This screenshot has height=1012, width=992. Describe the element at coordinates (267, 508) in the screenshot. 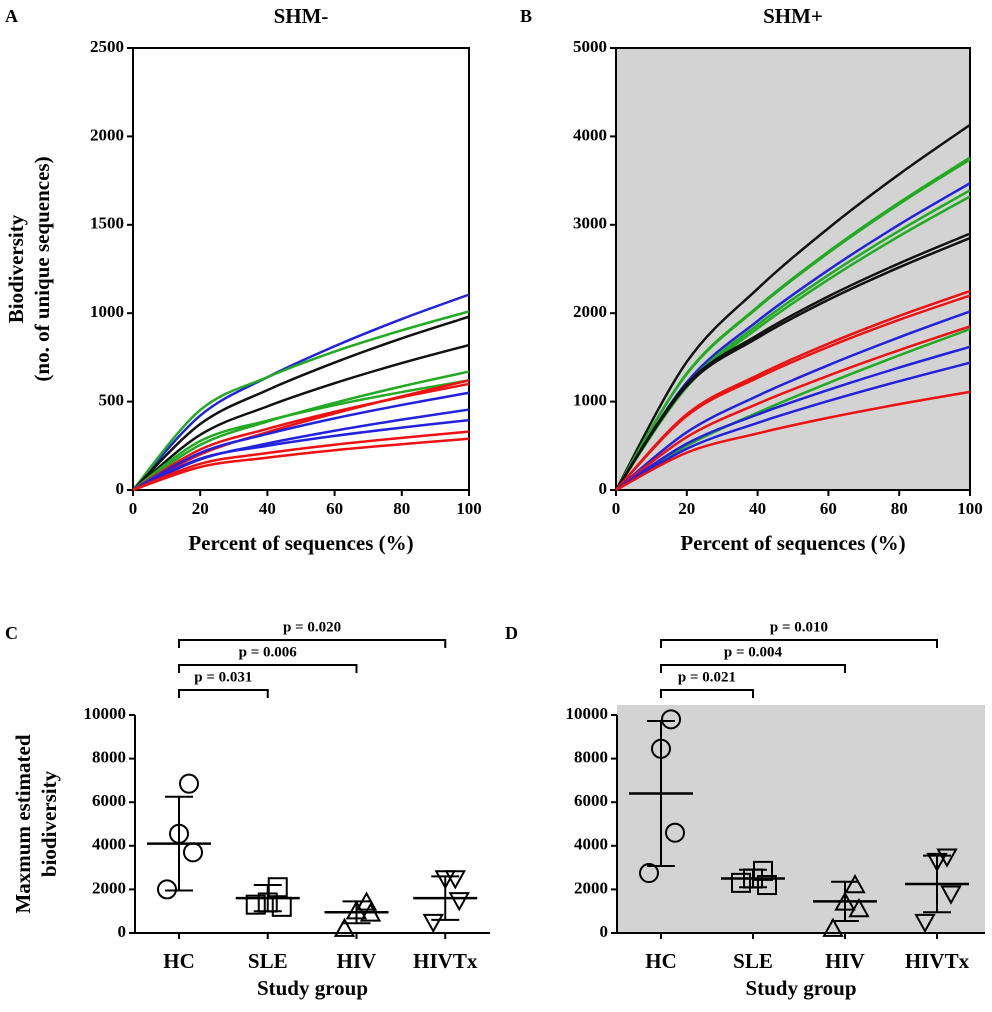

I see `x-tick-label: 40` at that location.